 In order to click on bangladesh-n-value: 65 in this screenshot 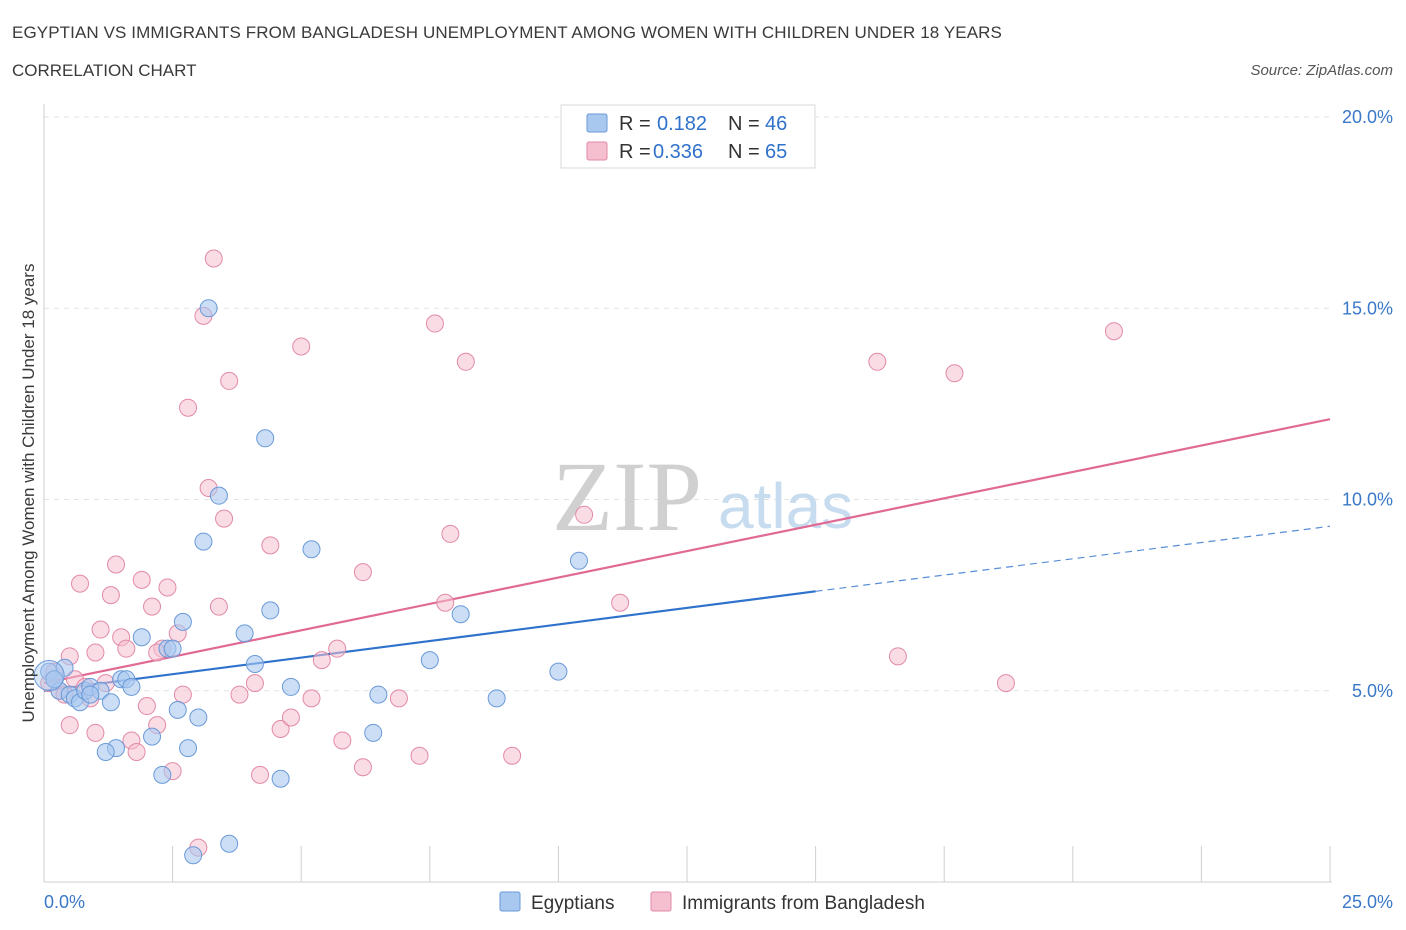, I will do `click(776, 152)`.